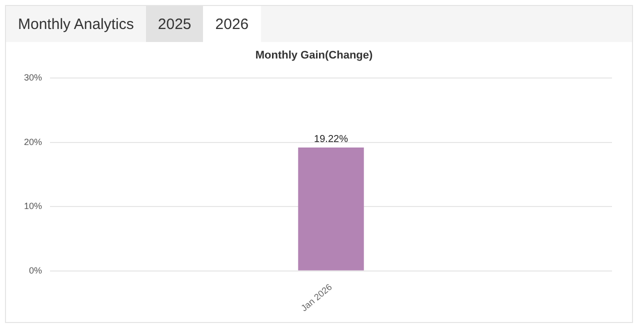  What do you see at coordinates (314, 56) in the screenshot?
I see `chart-title: Monthly Gain(Change)` at bounding box center [314, 56].